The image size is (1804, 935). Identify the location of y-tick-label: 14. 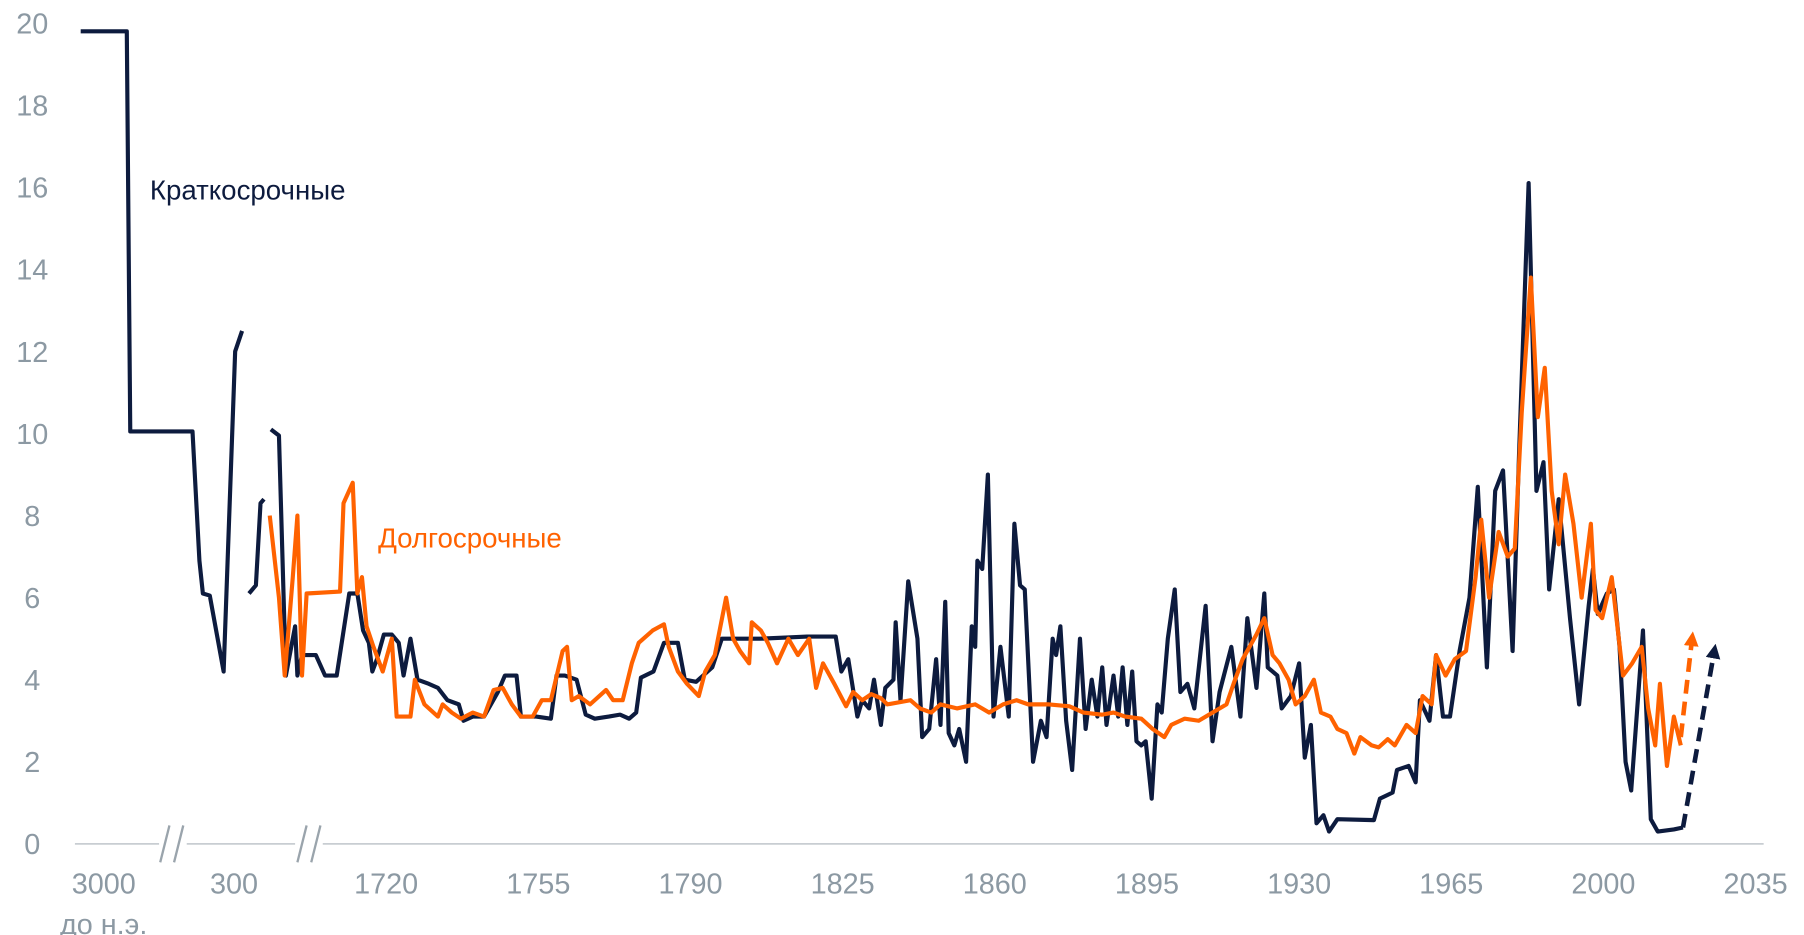
(32, 271).